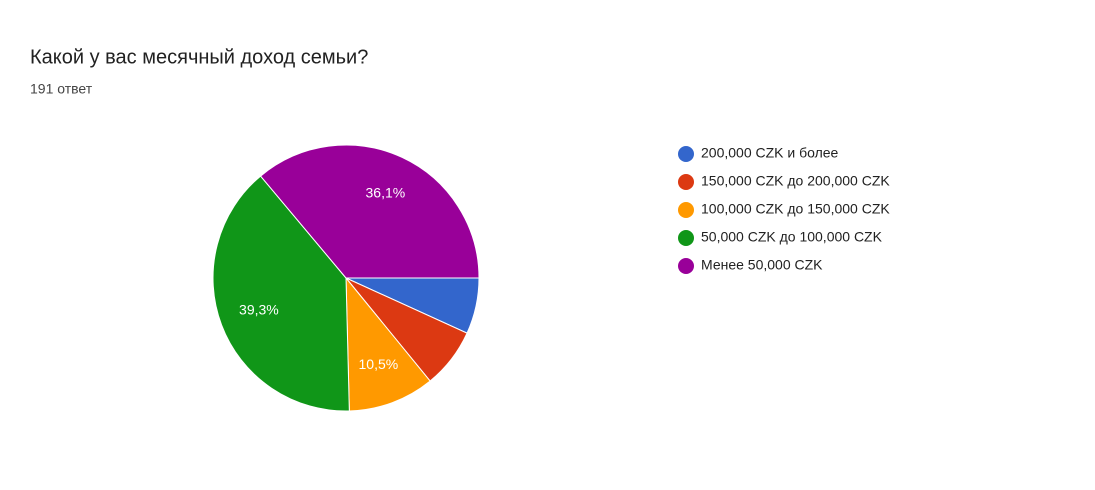 The width and height of the screenshot is (1095, 490). I want to click on slice-label: 36,1%, so click(386, 192).